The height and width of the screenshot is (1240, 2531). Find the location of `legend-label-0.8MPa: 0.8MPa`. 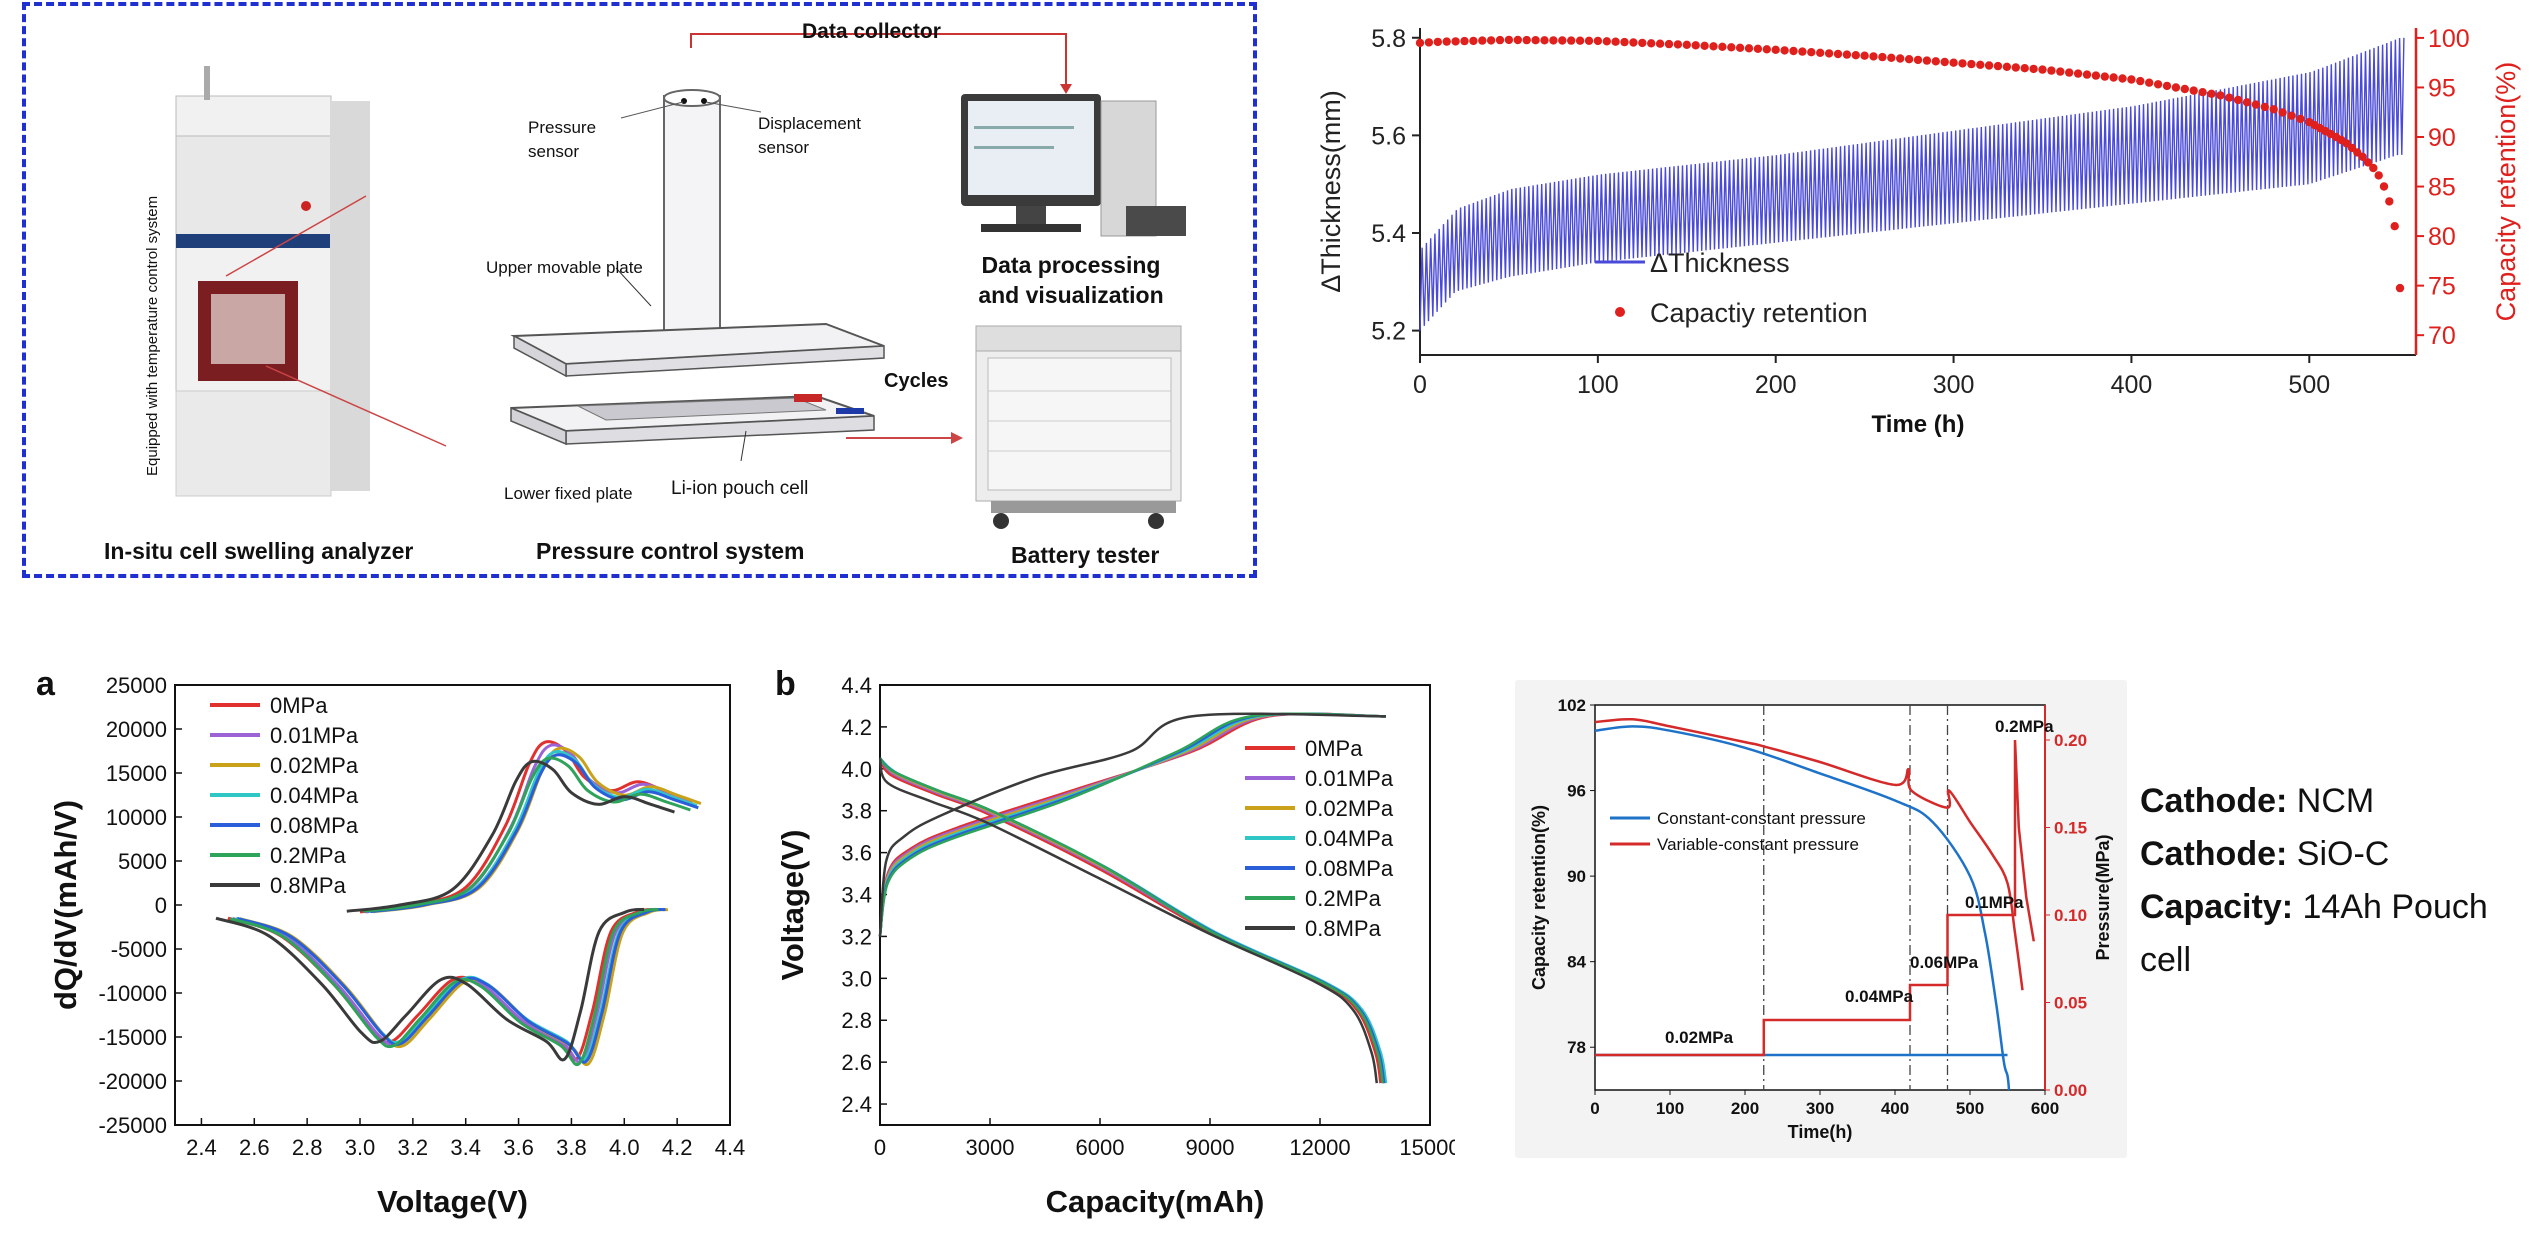

legend-label-0.8MPa: 0.8MPa is located at coordinates (308, 885).